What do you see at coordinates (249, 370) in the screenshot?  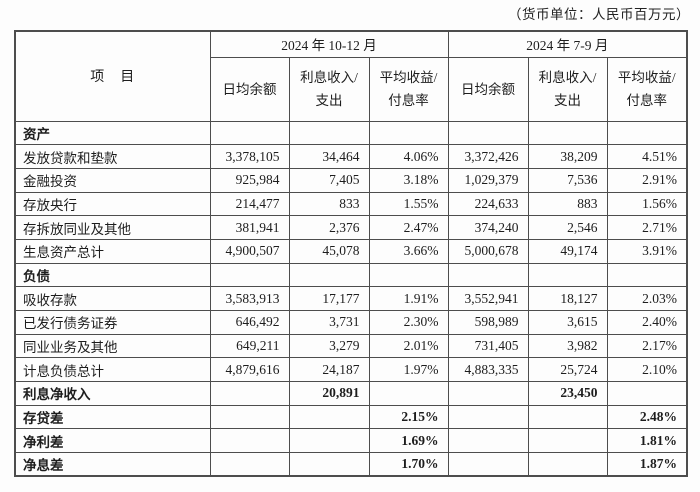 I see `cell: 4,879,616` at bounding box center [249, 370].